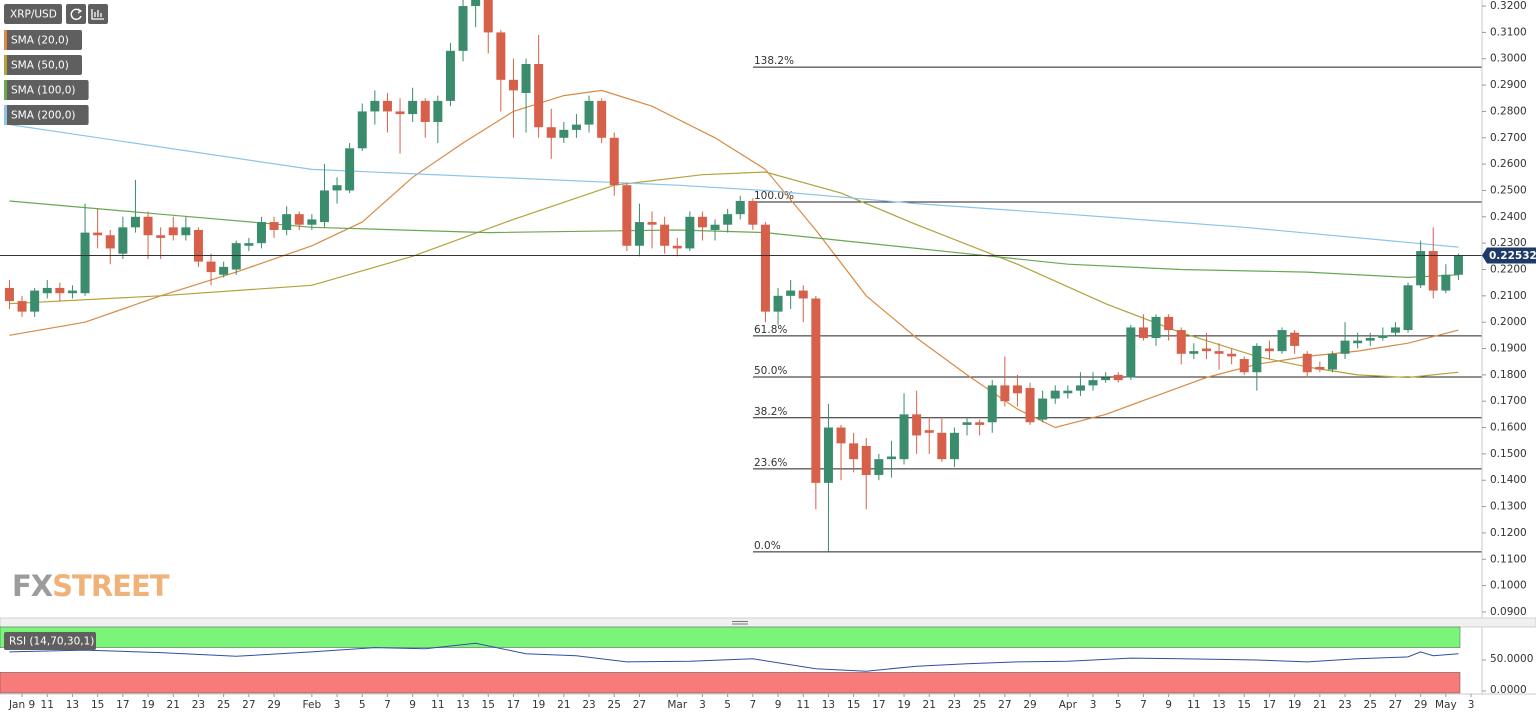 The image size is (1536, 714). Describe the element at coordinates (730, 637) in the screenshot. I see `overbought-band` at that location.